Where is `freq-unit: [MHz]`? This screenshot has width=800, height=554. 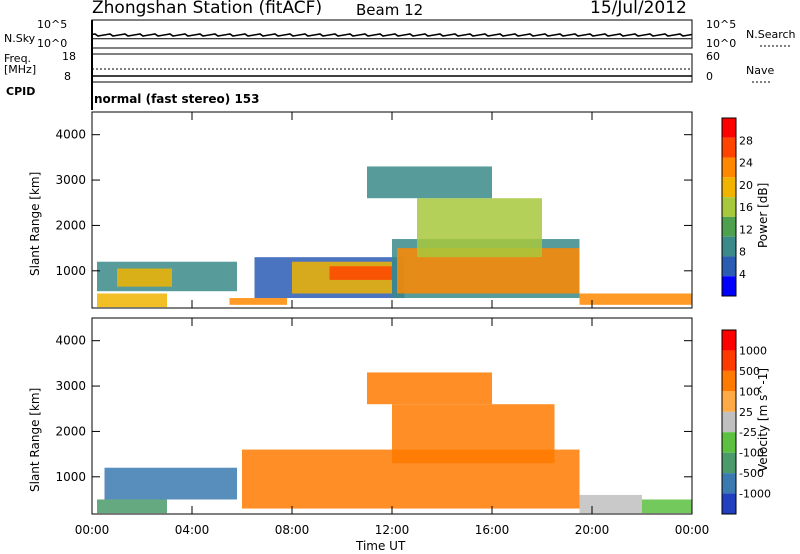 freq-unit: [MHz] is located at coordinates (20, 69).